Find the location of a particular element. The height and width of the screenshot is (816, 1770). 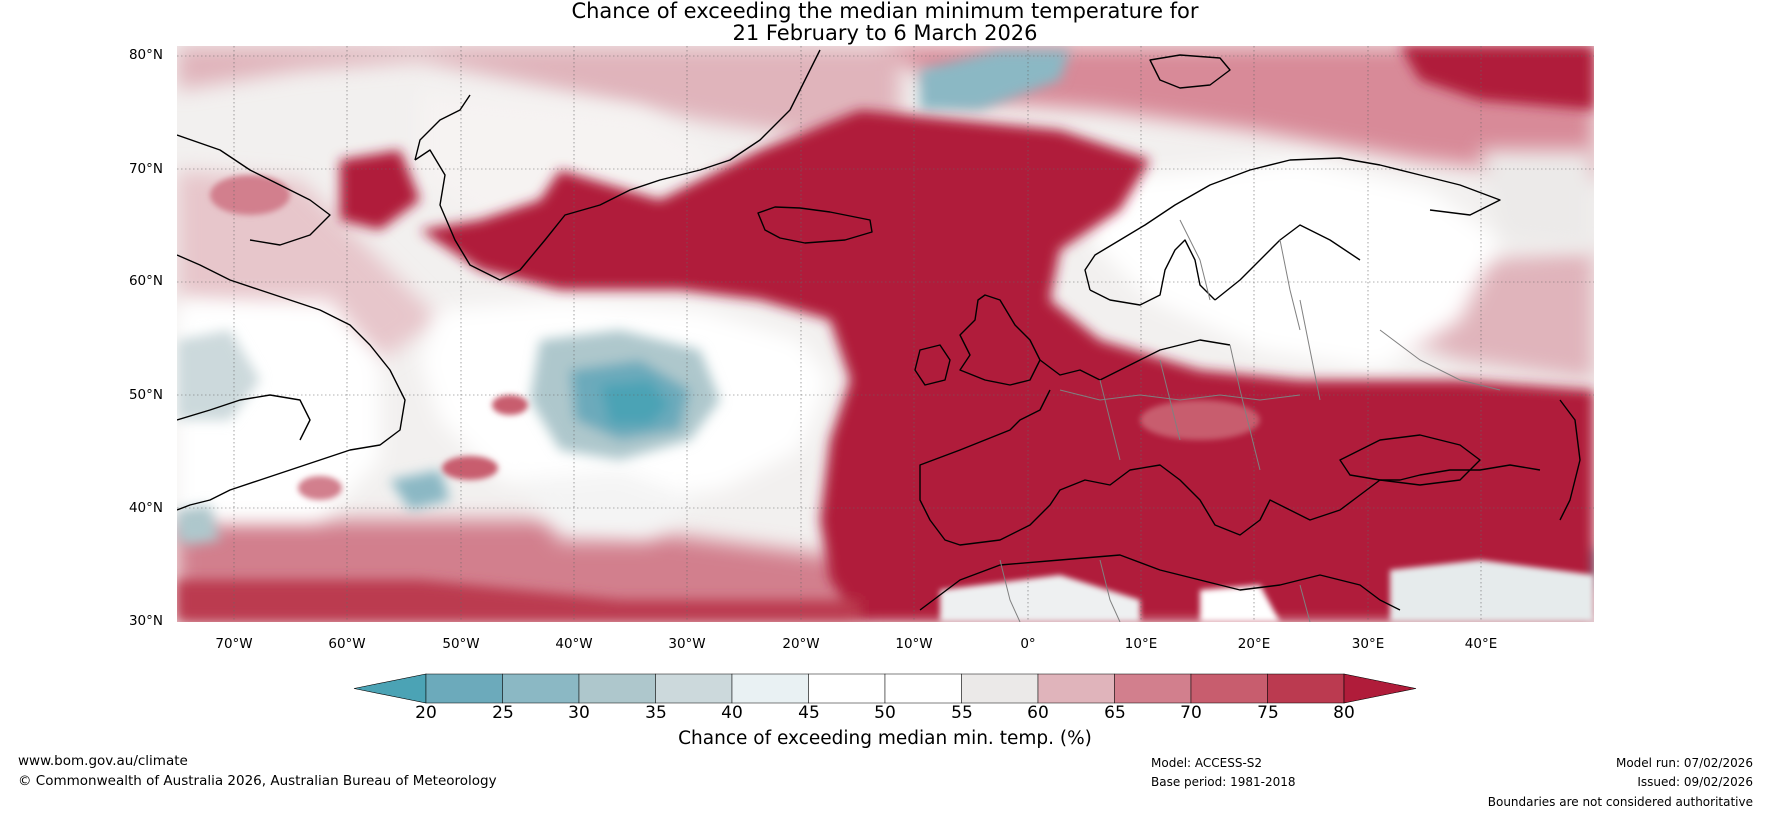

footer-base-period: Base period: 1981-2018 is located at coordinates (1223, 782).